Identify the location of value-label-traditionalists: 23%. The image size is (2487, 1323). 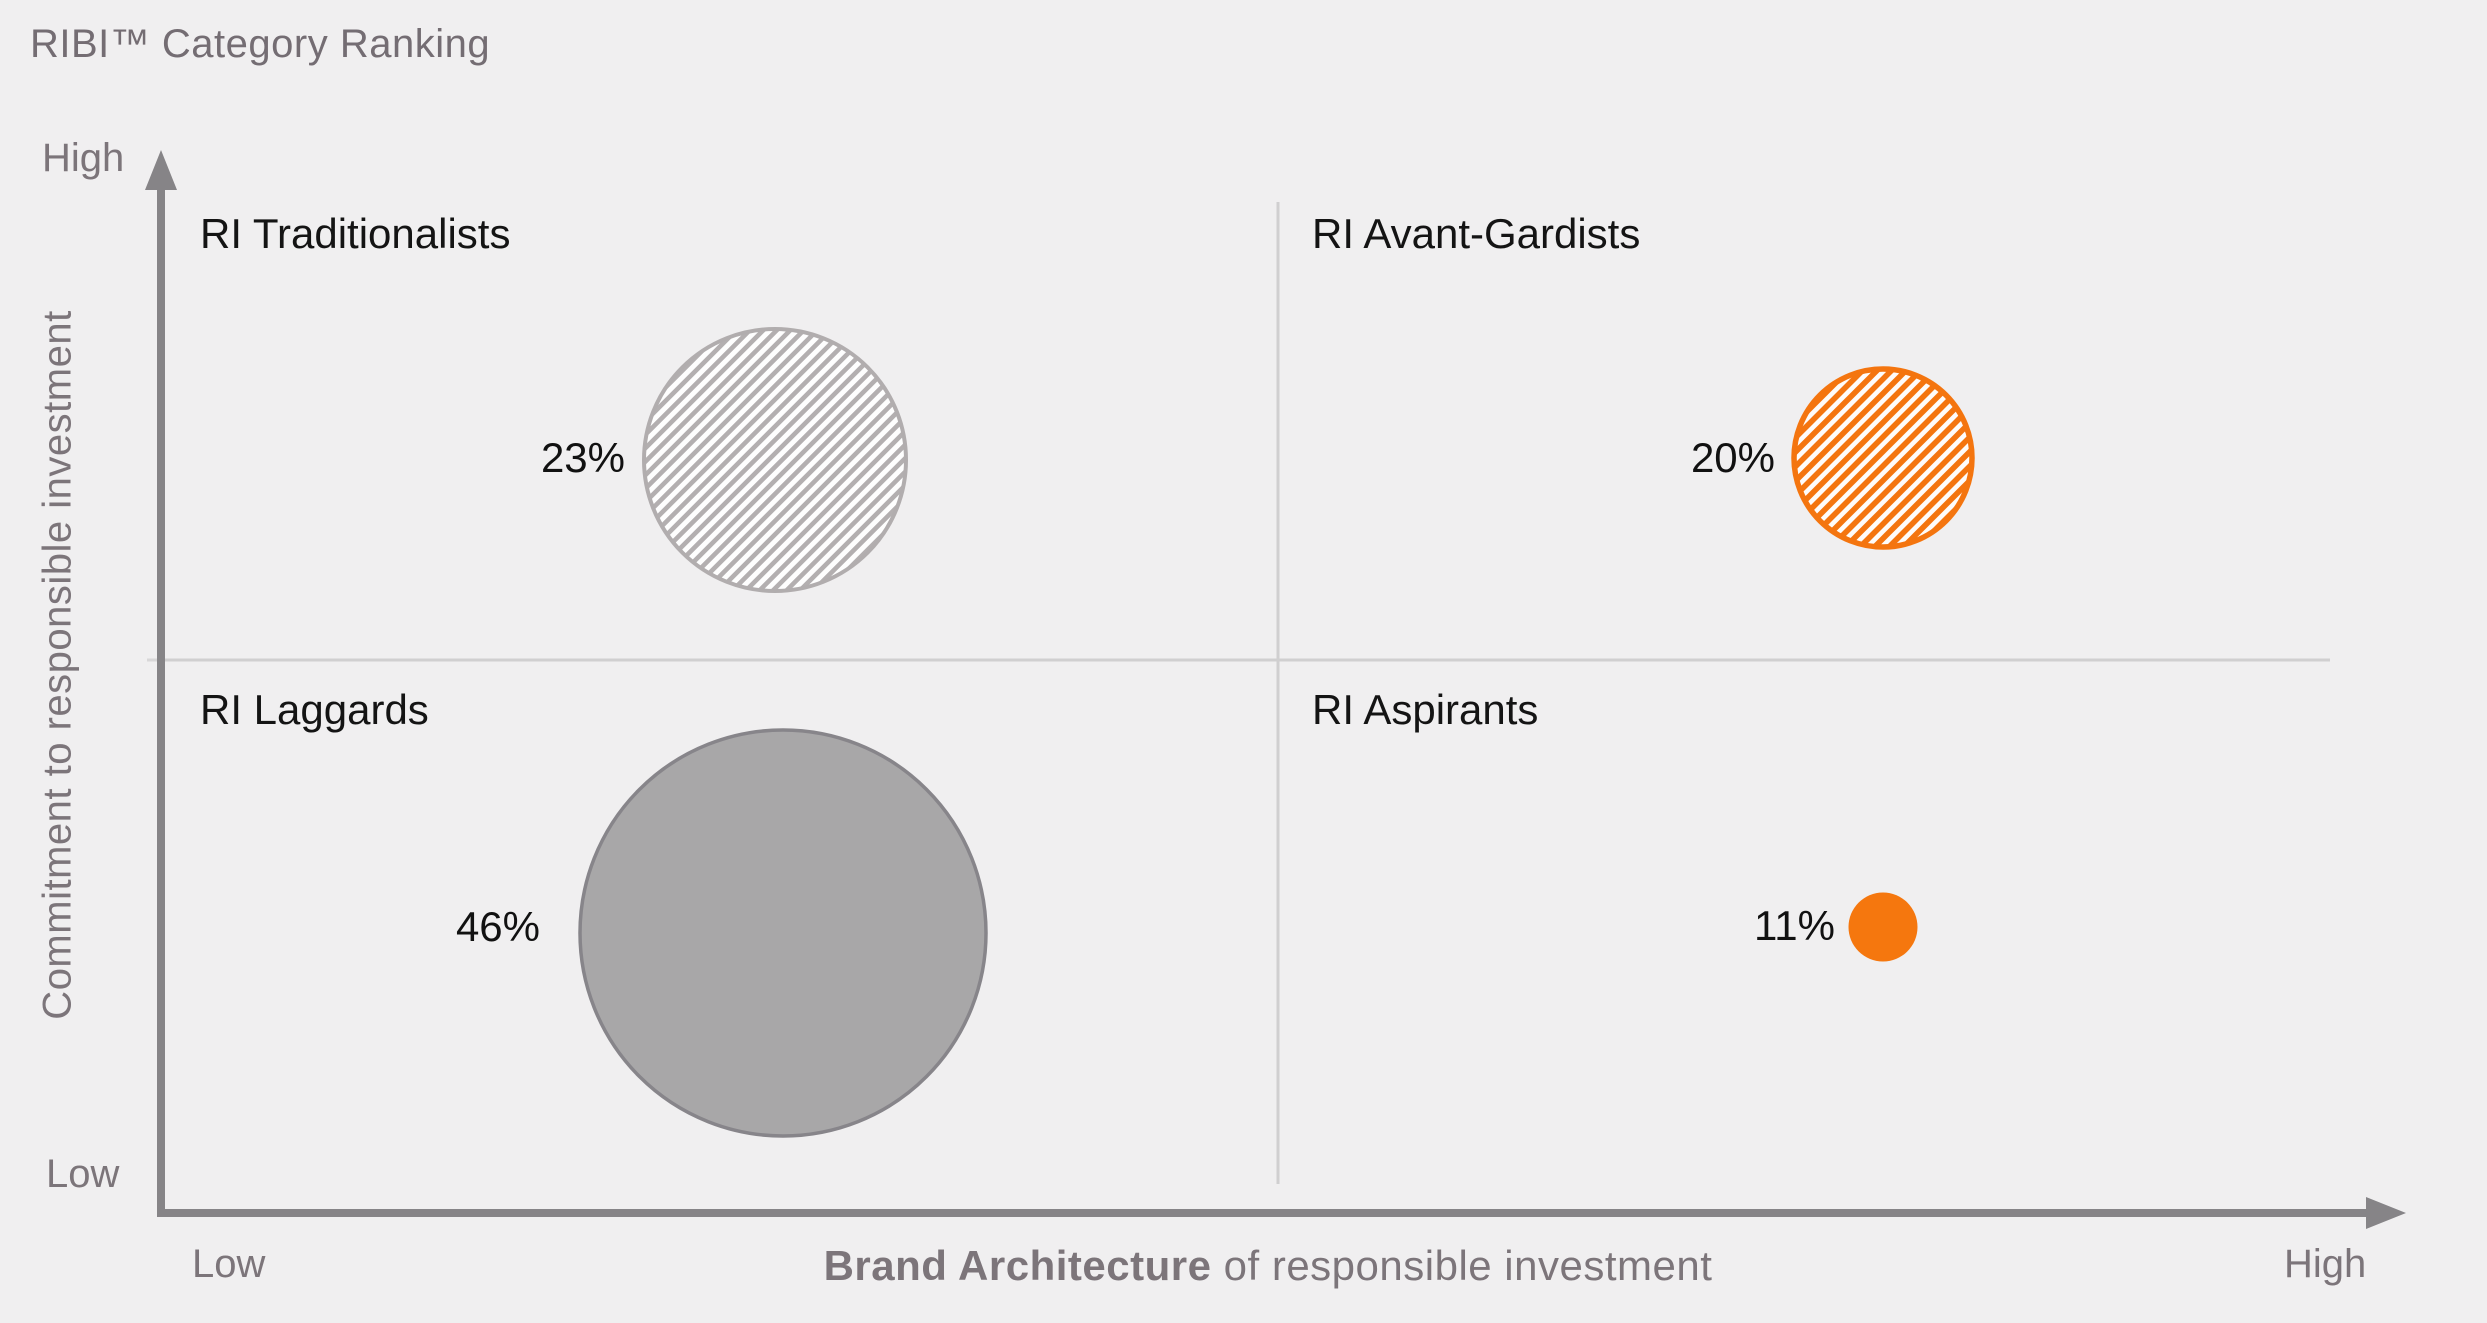
(582, 457).